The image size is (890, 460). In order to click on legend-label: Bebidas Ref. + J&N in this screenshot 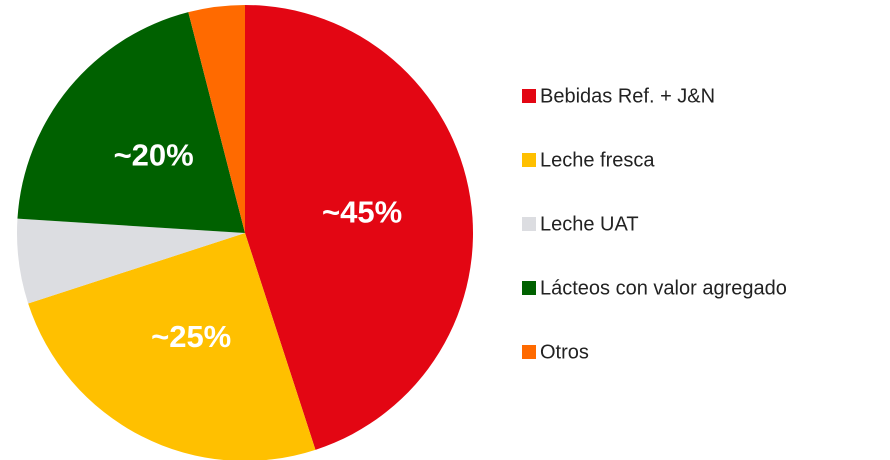, I will do `click(627, 96)`.